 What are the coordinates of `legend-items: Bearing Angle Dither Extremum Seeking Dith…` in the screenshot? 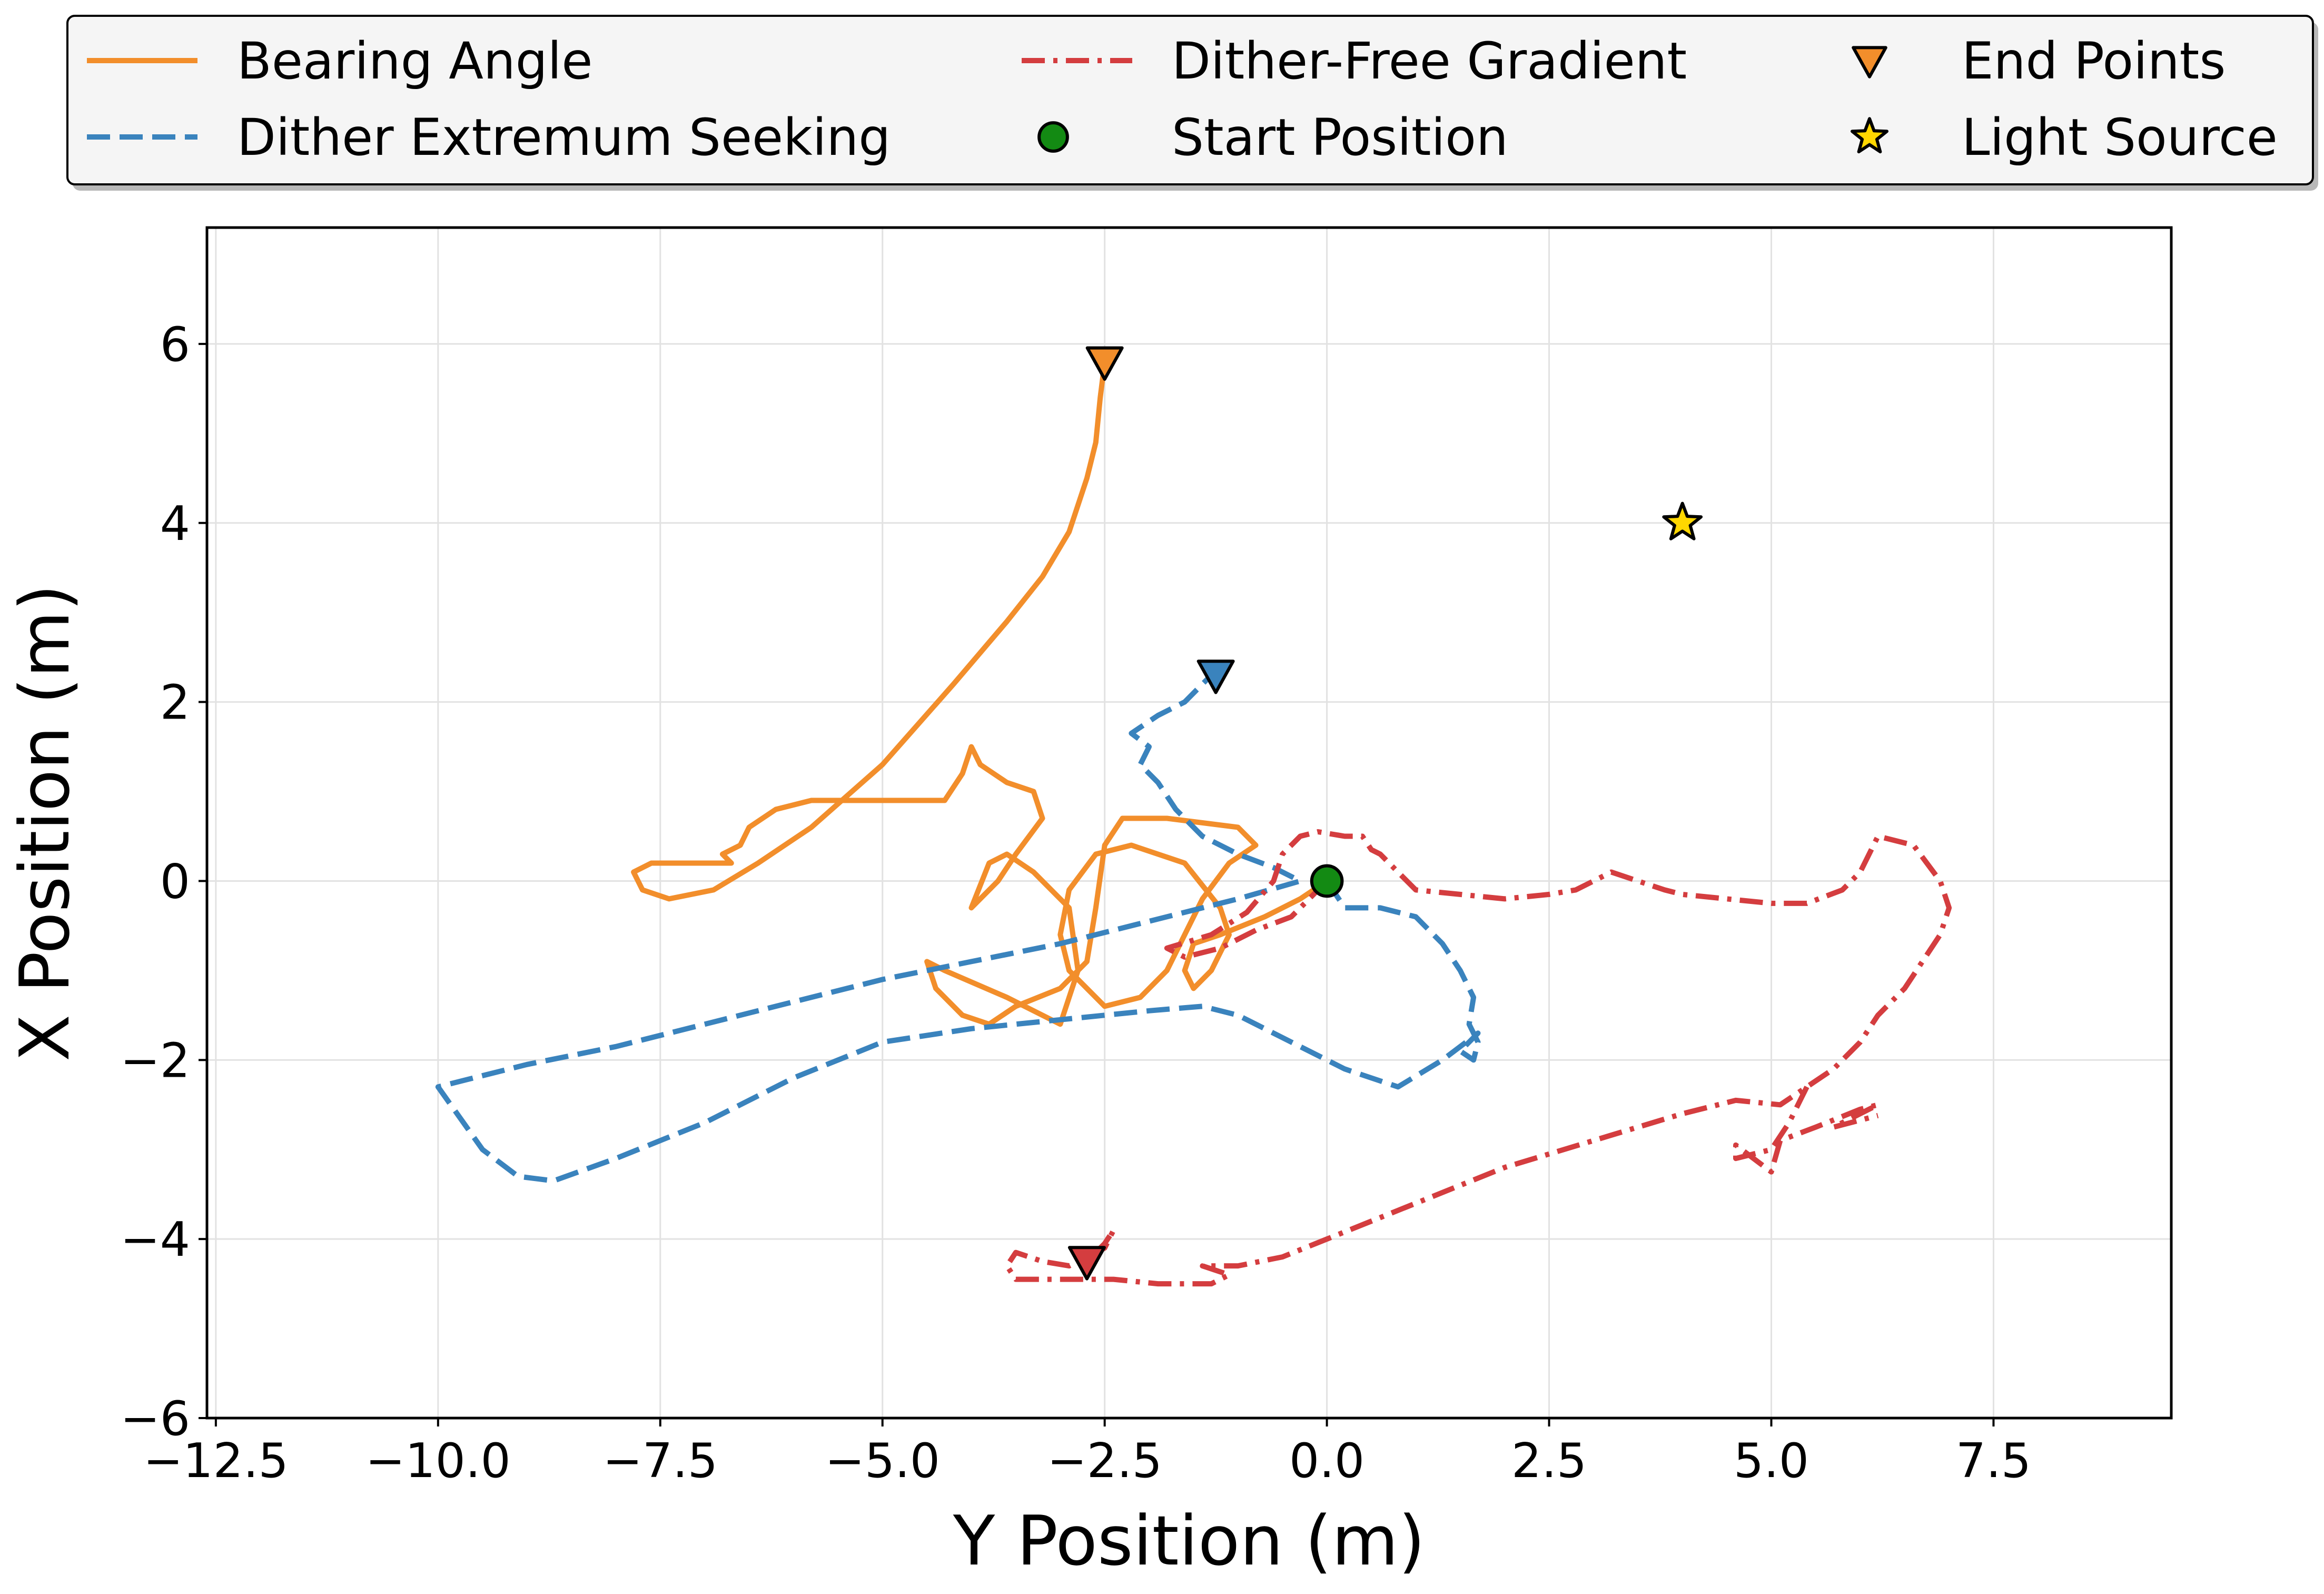 It's located at (1182, 99).